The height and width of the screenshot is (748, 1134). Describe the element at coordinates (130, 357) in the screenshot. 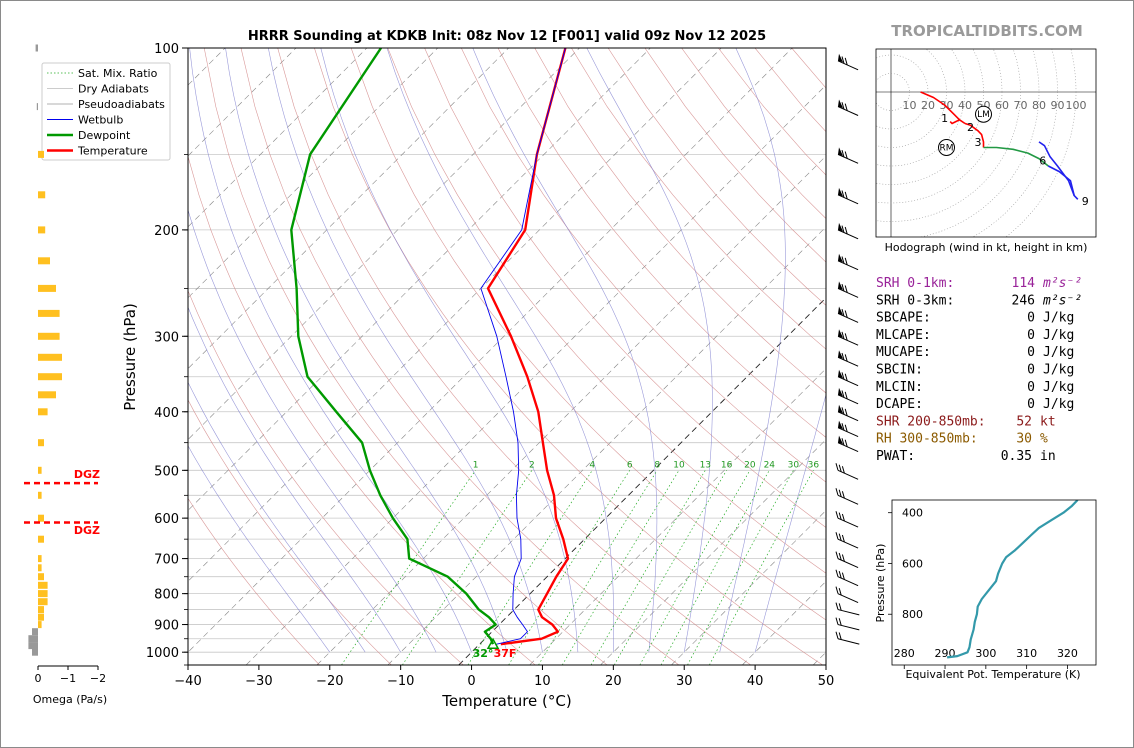

I see `y-axis-label: Pressure (hPa)` at that location.